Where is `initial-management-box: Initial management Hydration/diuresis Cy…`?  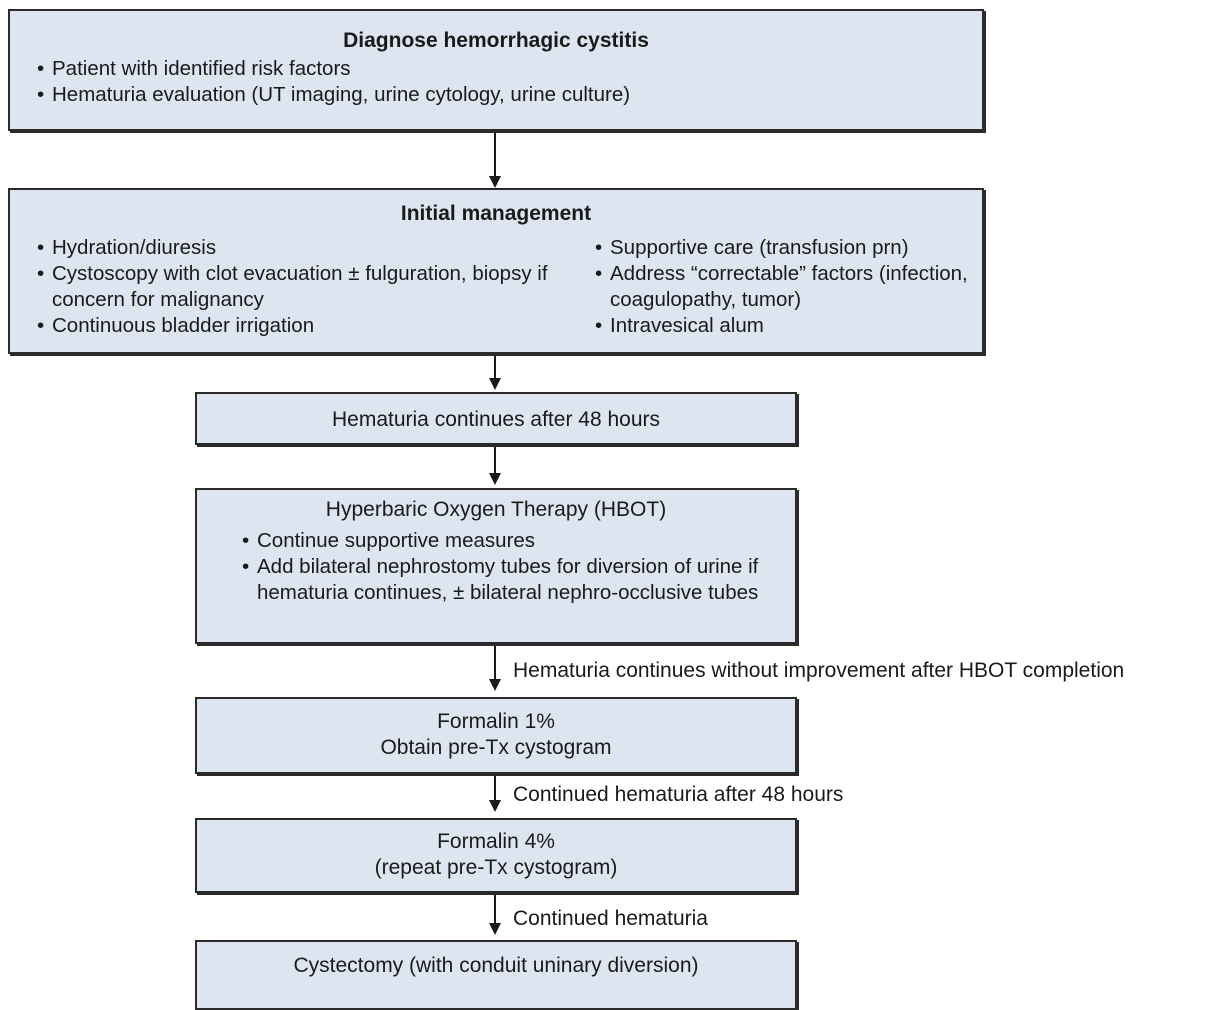 initial-management-box: Initial management Hydration/diuresis Cy… is located at coordinates (496, 271).